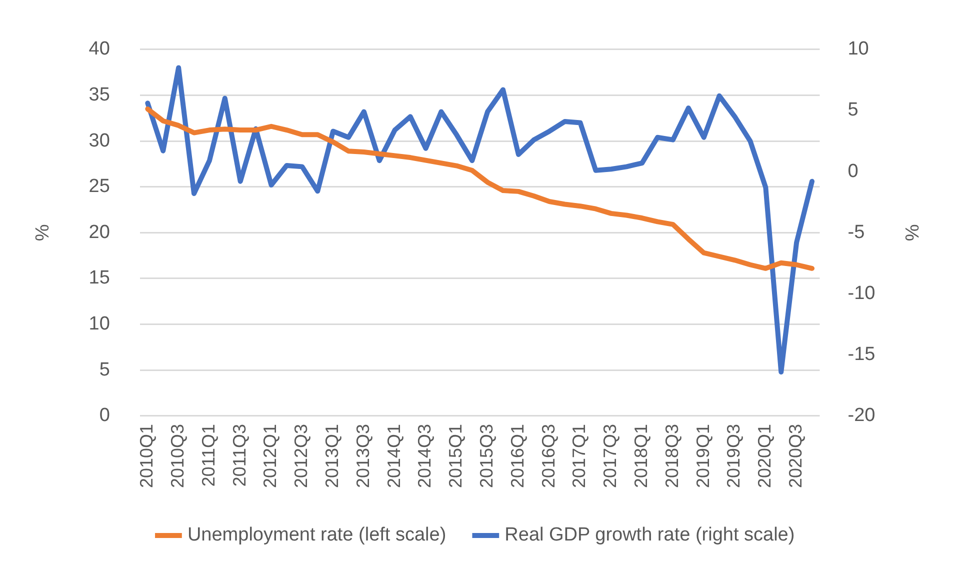 This screenshot has height=573, width=954. What do you see at coordinates (853, 171) in the screenshot?
I see `y2-tick-label: 0` at bounding box center [853, 171].